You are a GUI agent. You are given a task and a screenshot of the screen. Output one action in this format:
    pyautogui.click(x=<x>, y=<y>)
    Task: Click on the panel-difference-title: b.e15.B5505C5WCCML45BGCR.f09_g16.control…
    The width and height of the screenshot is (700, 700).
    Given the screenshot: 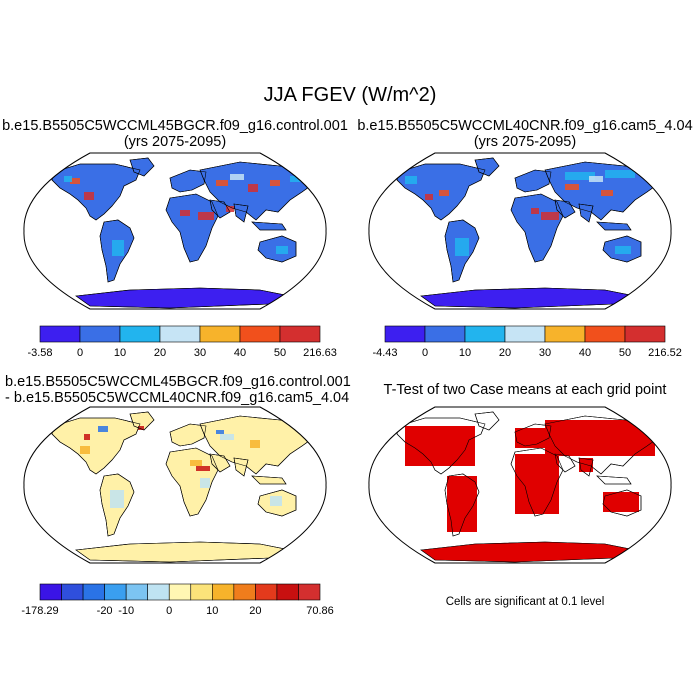 What is the action you would take?
    pyautogui.click(x=178, y=390)
    